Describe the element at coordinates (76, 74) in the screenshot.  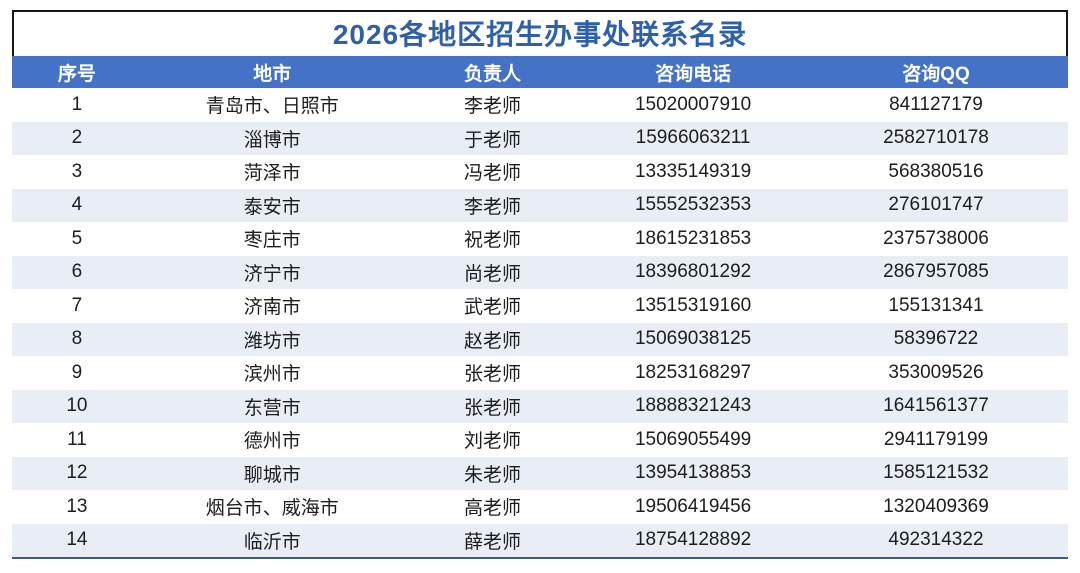
I see `column-header-seq: 序号` at that location.